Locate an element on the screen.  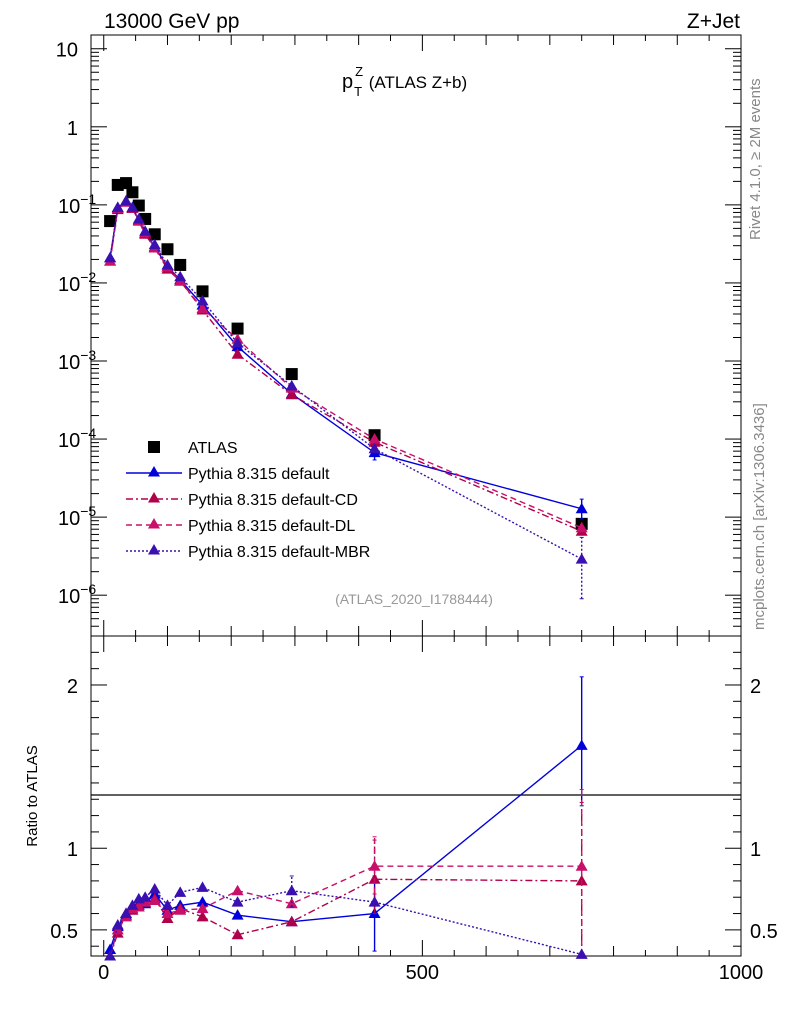
y-tick-exponent: −3 is located at coordinates (88, 355).